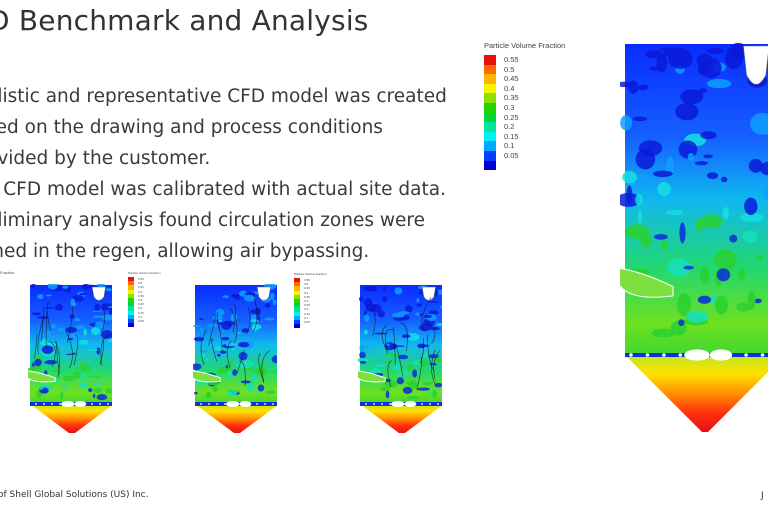  I want to click on legend-label: 0.2, so click(509, 127).